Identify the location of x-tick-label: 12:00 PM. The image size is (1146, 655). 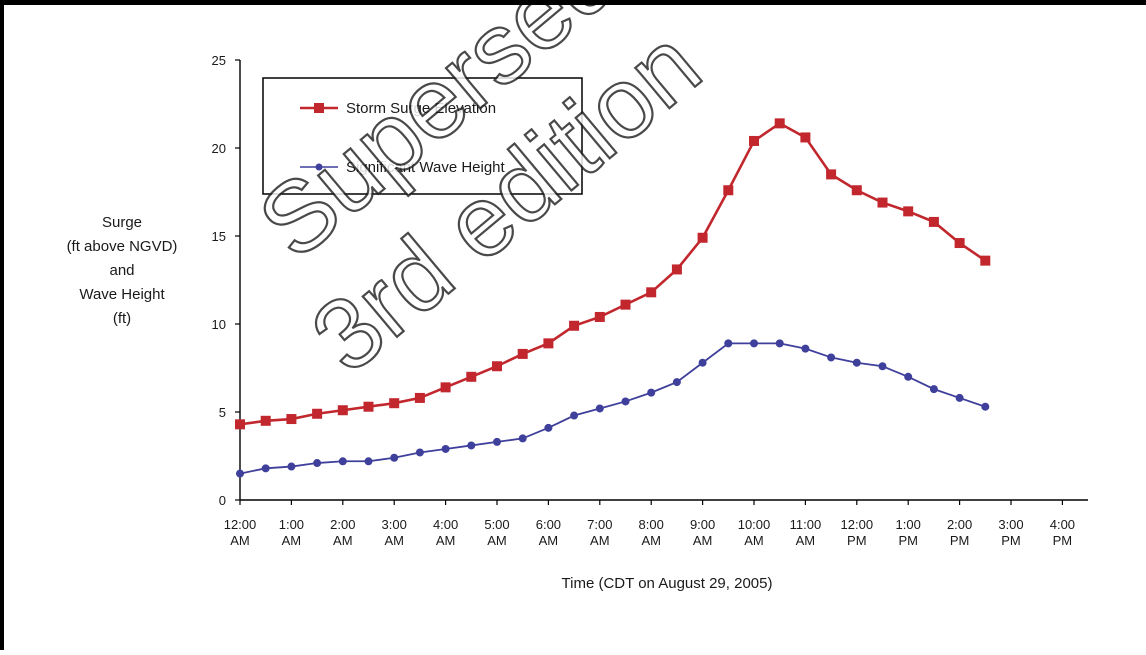
(857, 532).